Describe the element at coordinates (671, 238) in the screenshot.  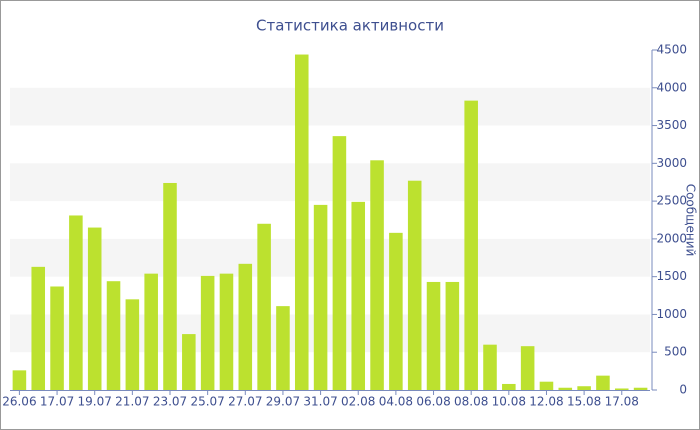
I see `y-tick-label: 2000` at that location.